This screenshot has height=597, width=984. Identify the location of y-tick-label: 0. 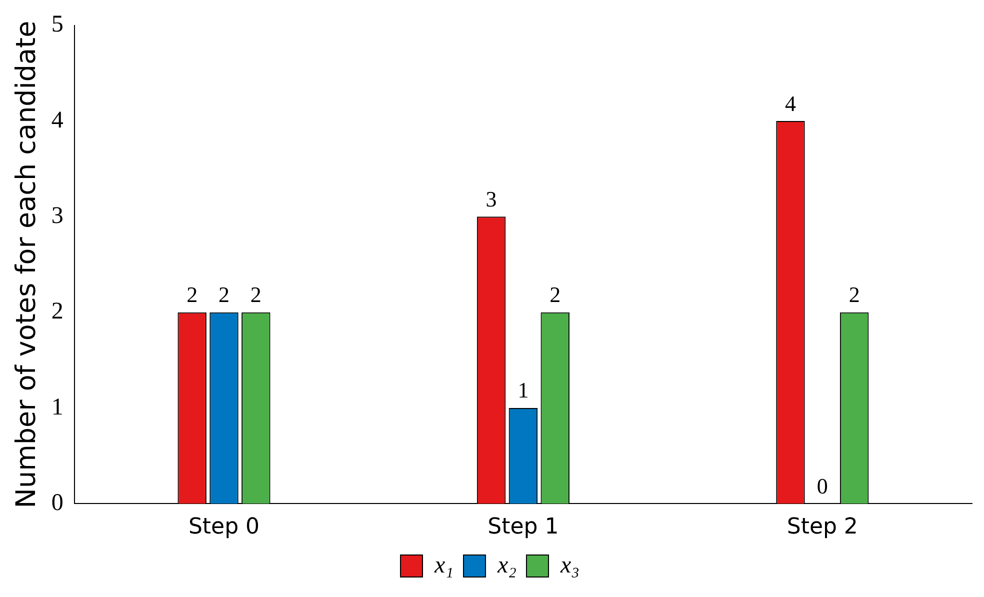
(57, 503).